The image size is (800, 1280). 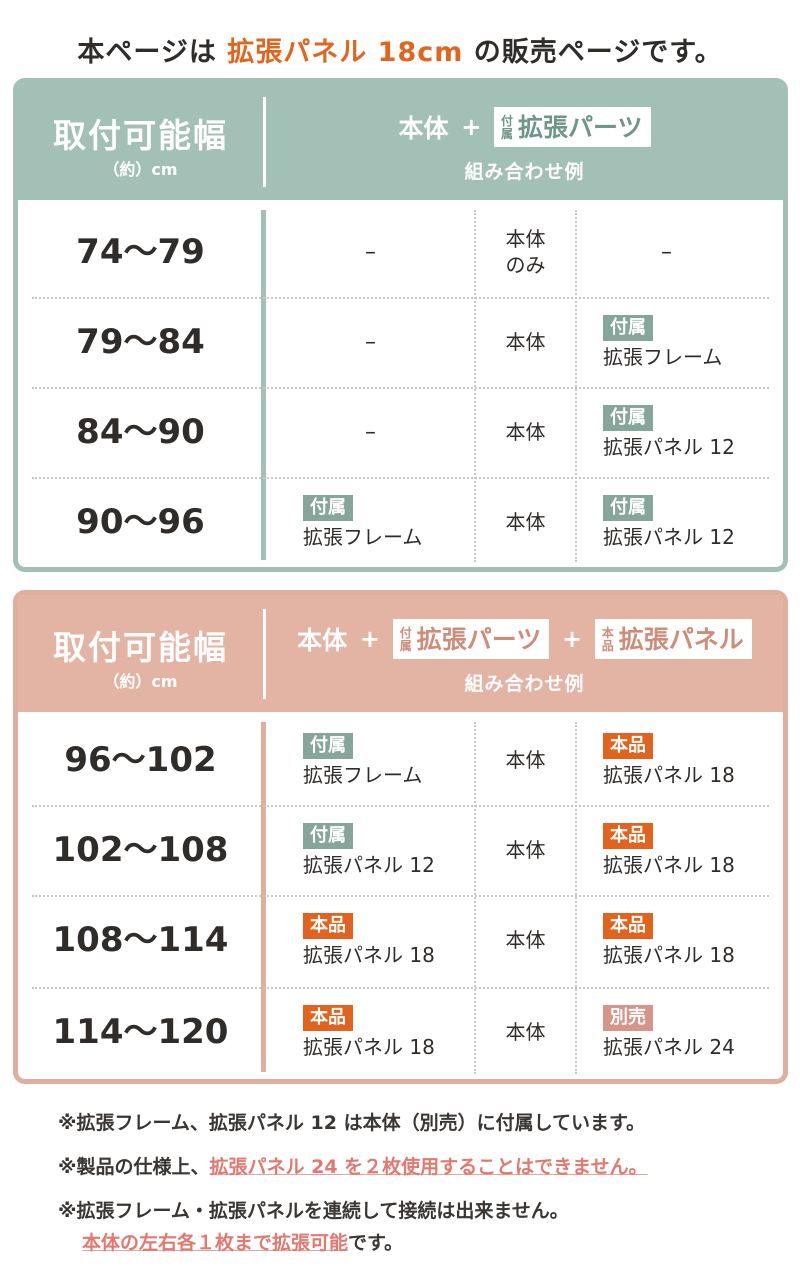 I want to click on main-unit-cell: 本体 のみ, so click(x=525, y=252).